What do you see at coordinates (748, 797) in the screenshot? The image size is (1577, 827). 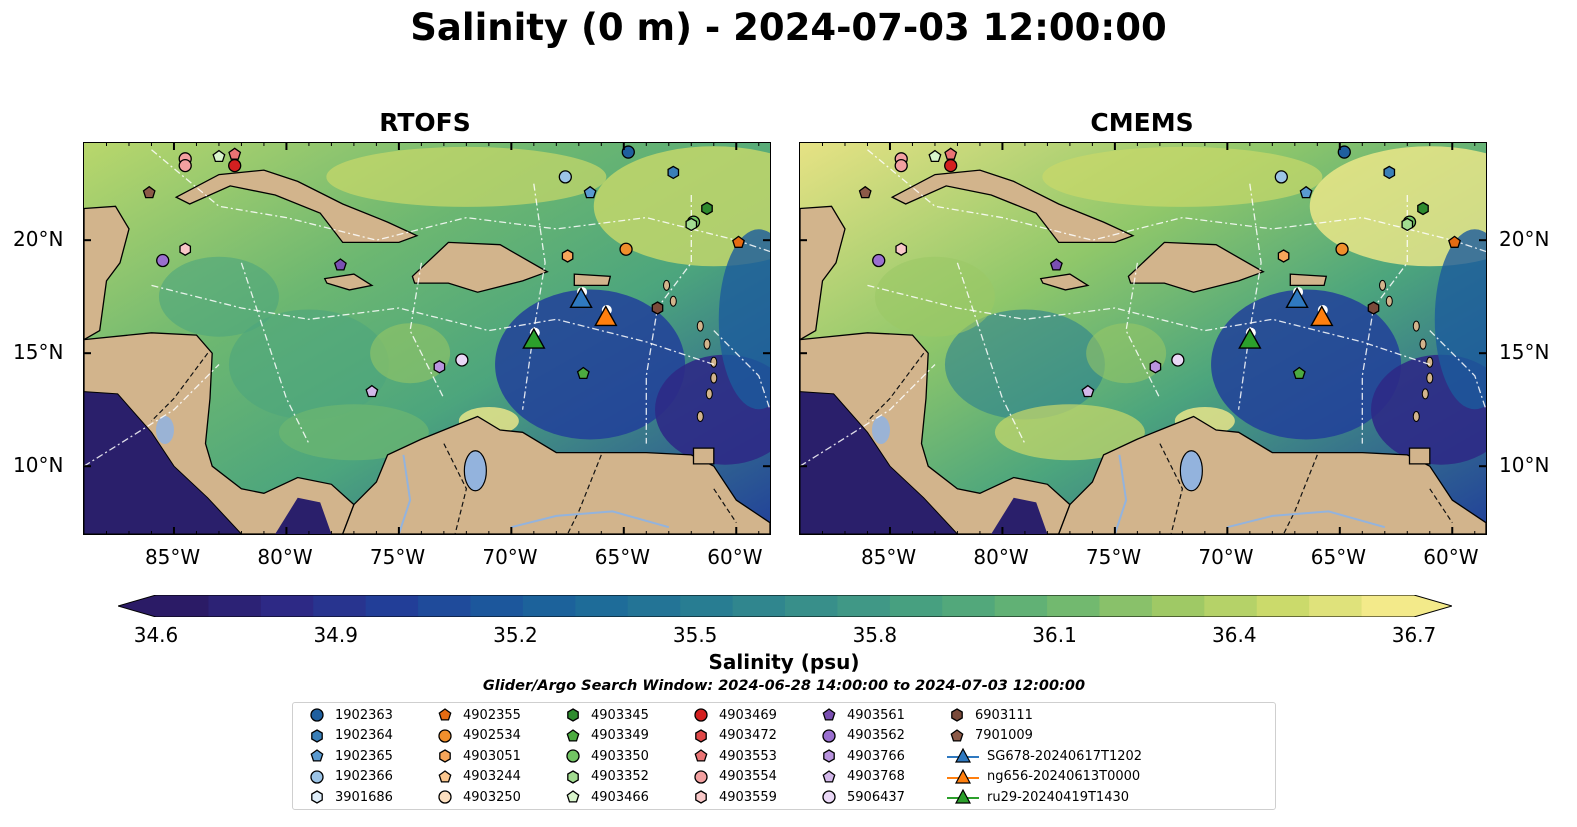 I see `legend-label: 4903559` at bounding box center [748, 797].